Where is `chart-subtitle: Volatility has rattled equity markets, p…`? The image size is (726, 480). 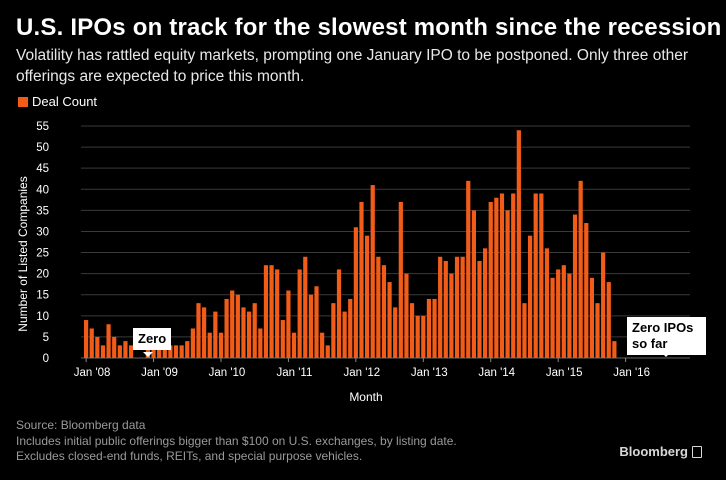 chart-subtitle: Volatility has rattled equity markets, p… is located at coordinates (352, 66).